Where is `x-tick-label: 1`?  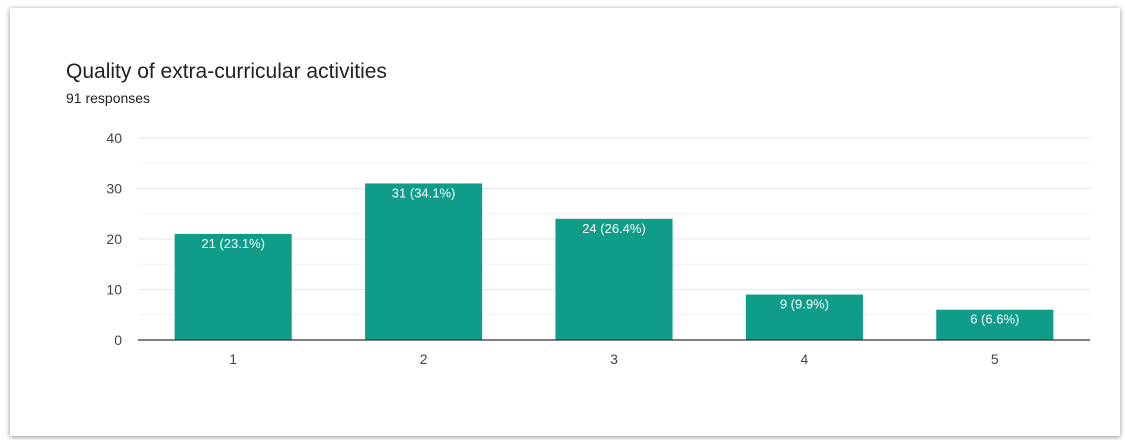 x-tick-label: 1 is located at coordinates (233, 359).